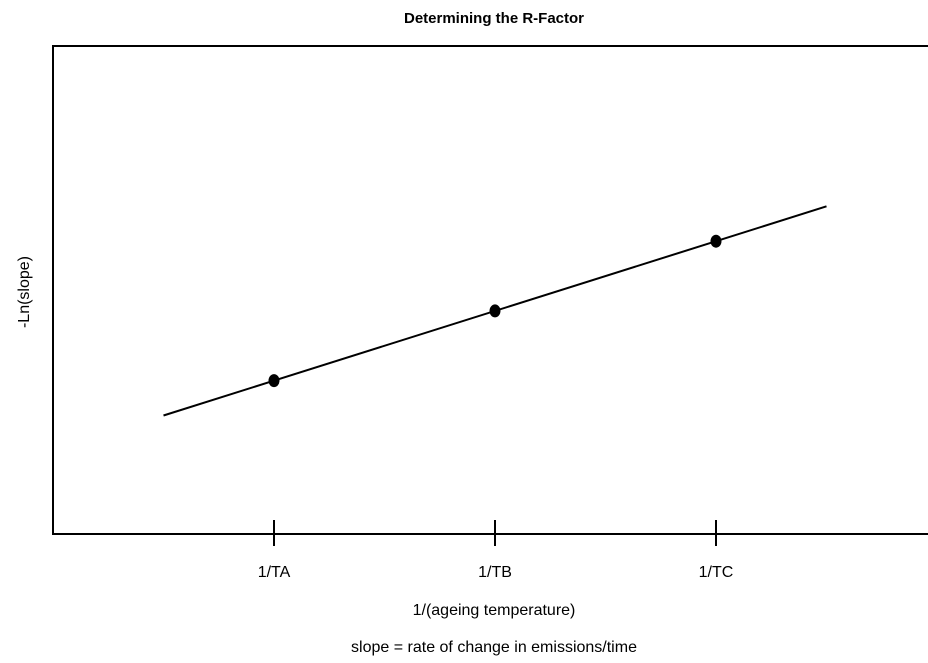 This screenshot has height=663, width=928. Describe the element at coordinates (494, 18) in the screenshot. I see `chart-title: Determining the R-Factor` at that location.